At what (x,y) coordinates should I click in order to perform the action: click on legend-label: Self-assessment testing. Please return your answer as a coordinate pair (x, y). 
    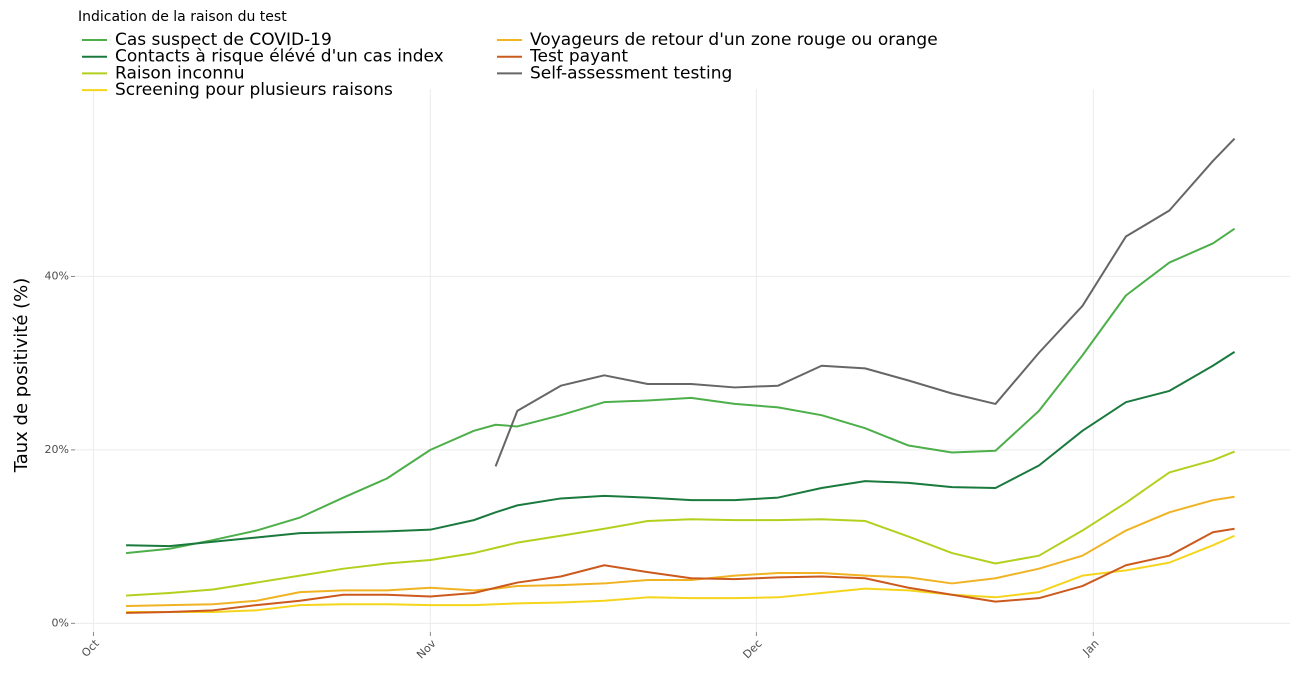
    Looking at the image, I should click on (631, 73).